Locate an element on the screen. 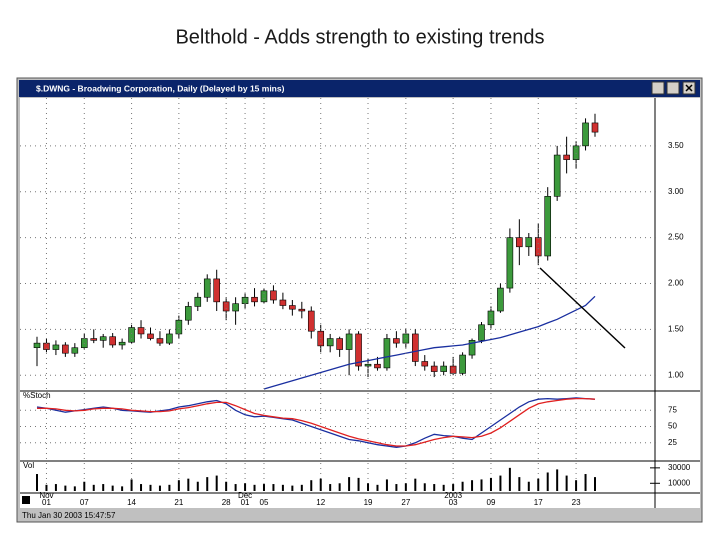  maximize-button is located at coordinates (673, 88).